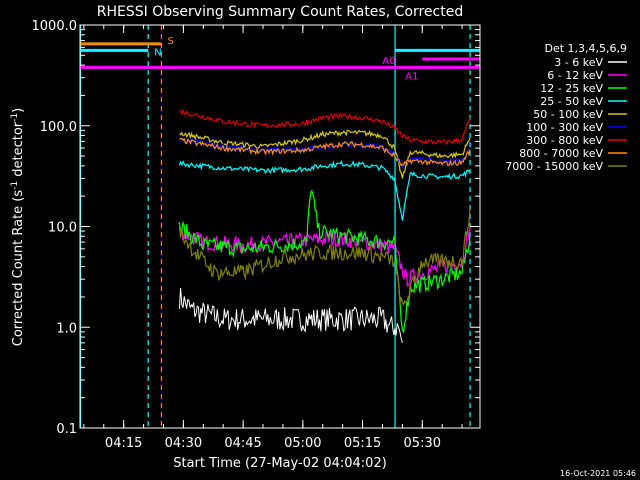  What do you see at coordinates (18, 110) in the screenshot?
I see `y-axis-label-end: )` at bounding box center [18, 110].